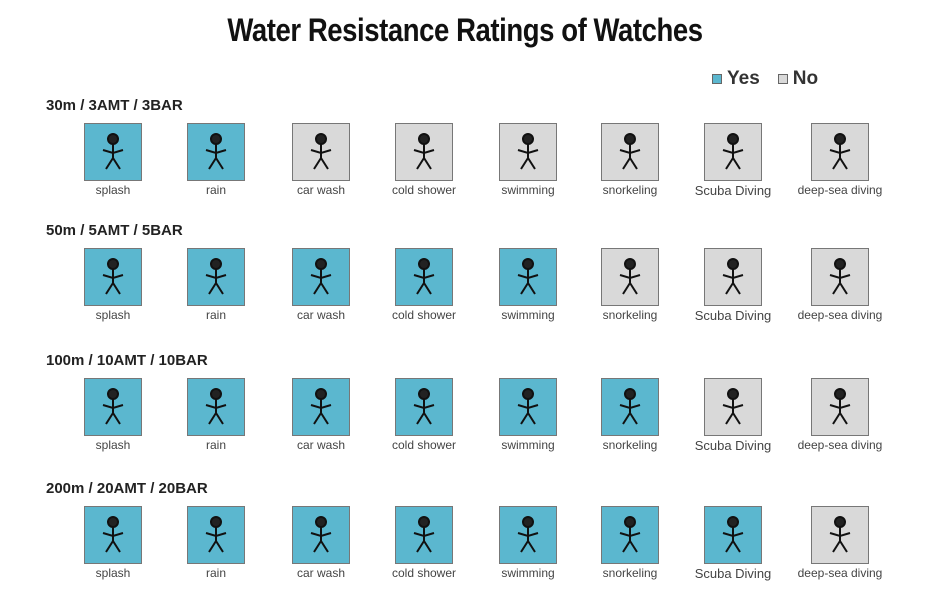 The width and height of the screenshot is (930, 599). I want to click on legend-yes-label: Yes, so click(743, 78).